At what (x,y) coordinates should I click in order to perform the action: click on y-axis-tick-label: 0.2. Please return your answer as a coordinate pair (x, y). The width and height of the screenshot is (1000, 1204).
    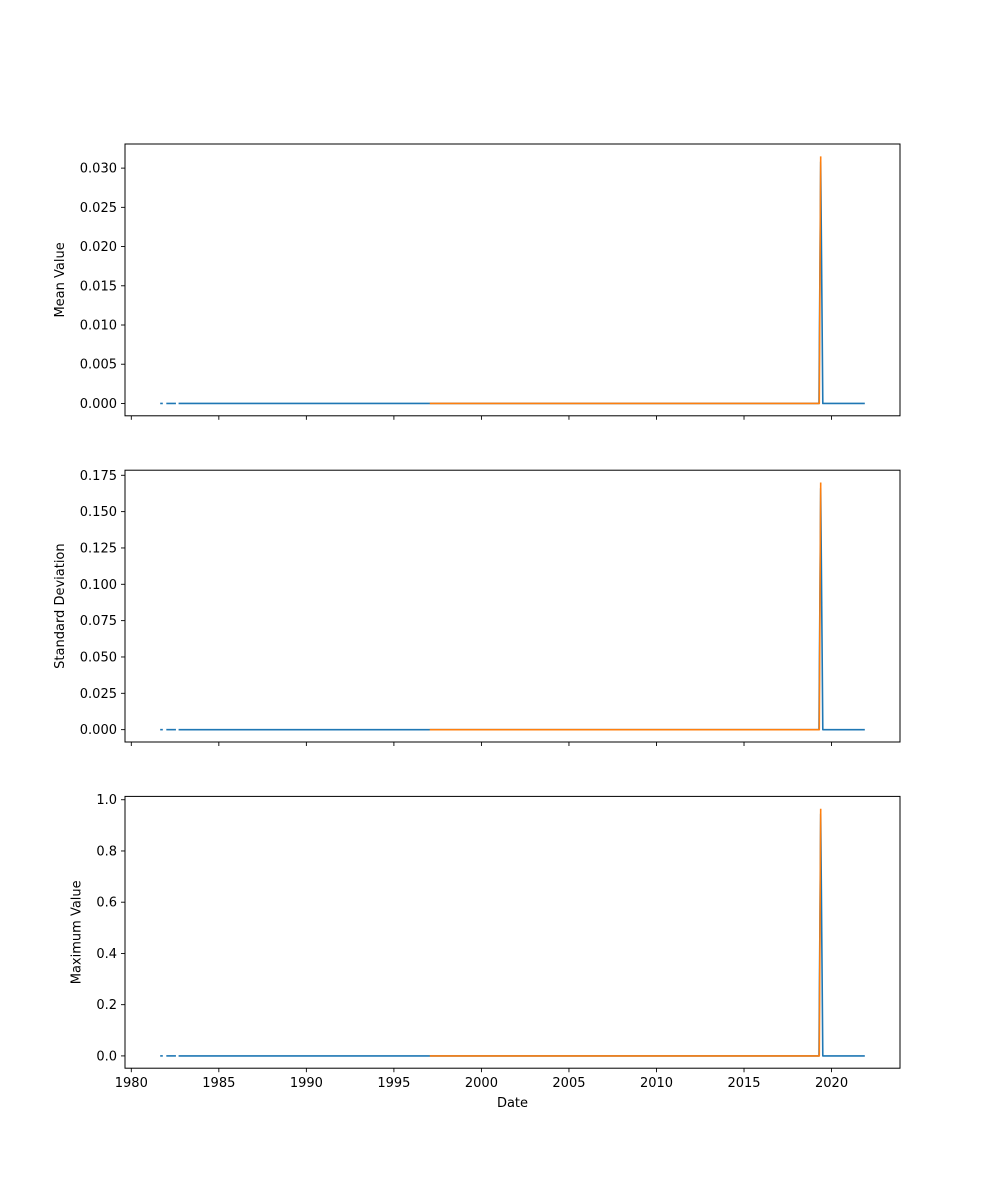
    Looking at the image, I should click on (106, 1005).